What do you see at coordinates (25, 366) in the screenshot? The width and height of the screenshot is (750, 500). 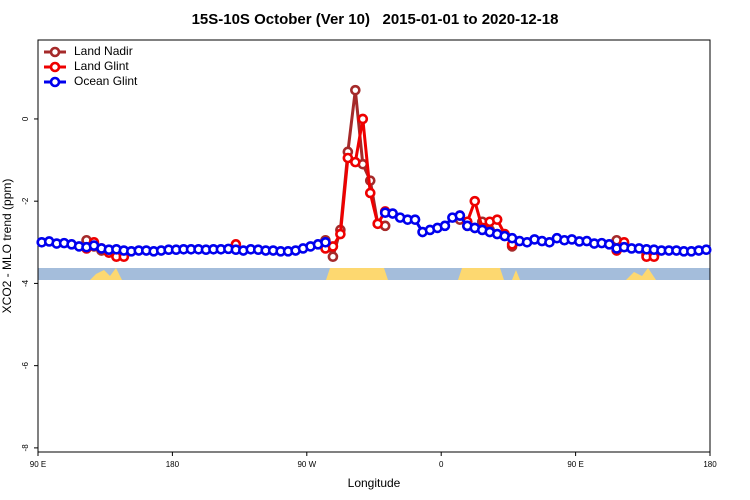 I see `y-tick-label: -6` at bounding box center [25, 366].